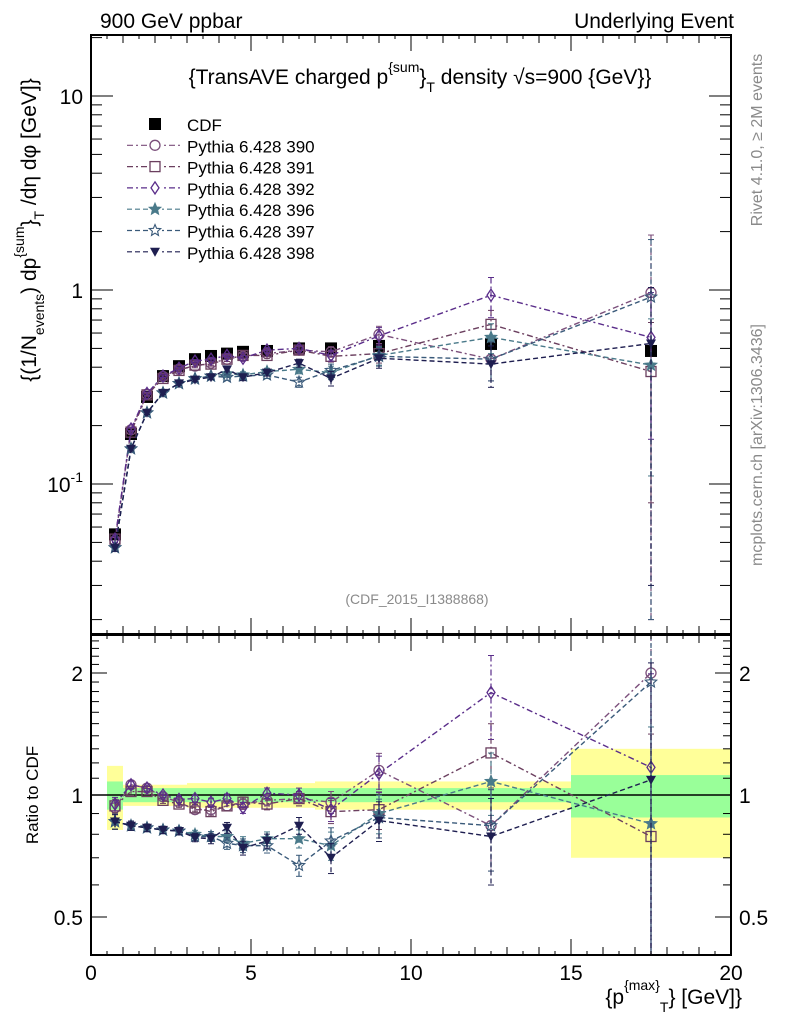 The width and height of the screenshot is (786, 1024). I want to click on xlabel: {p{max}T} [GeV]}, so click(673, 996).